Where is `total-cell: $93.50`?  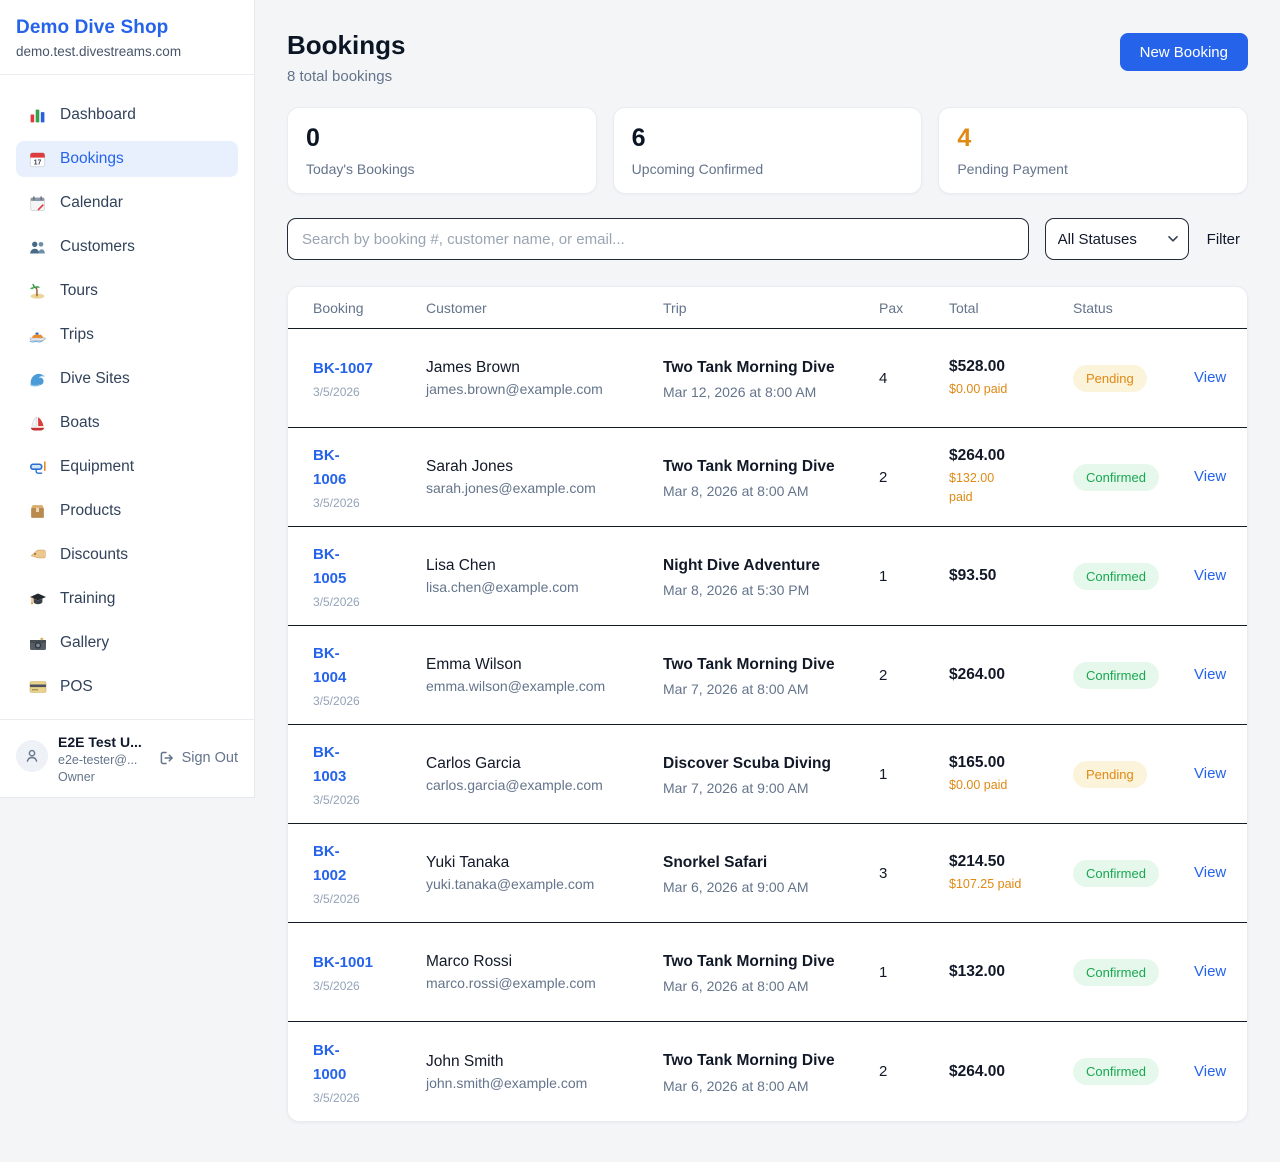
total-cell: $93.50 is located at coordinates (1011, 576).